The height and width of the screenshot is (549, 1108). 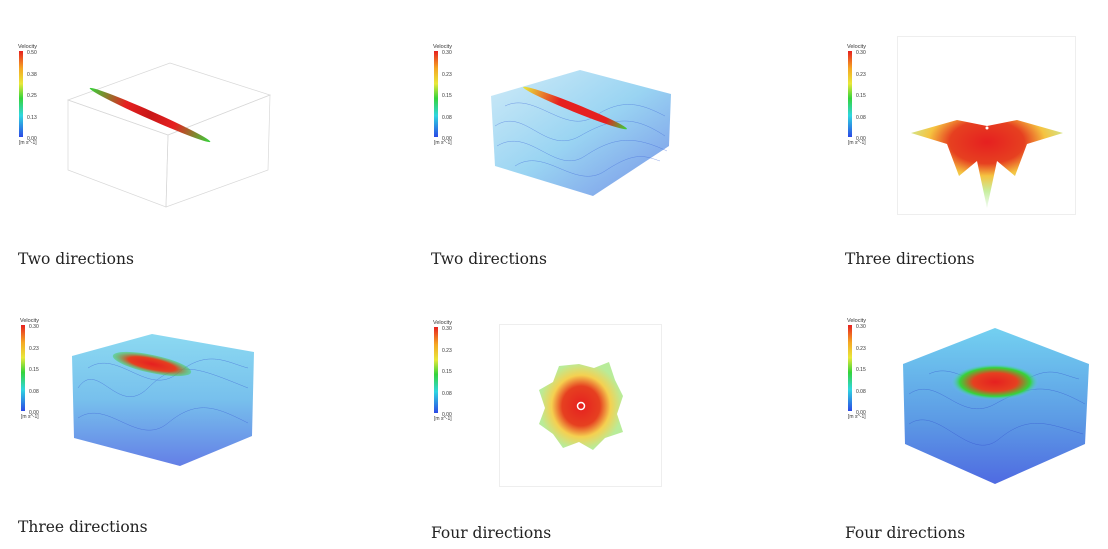 I want to click on legend-tick: 0.50, so click(x=32, y=53).